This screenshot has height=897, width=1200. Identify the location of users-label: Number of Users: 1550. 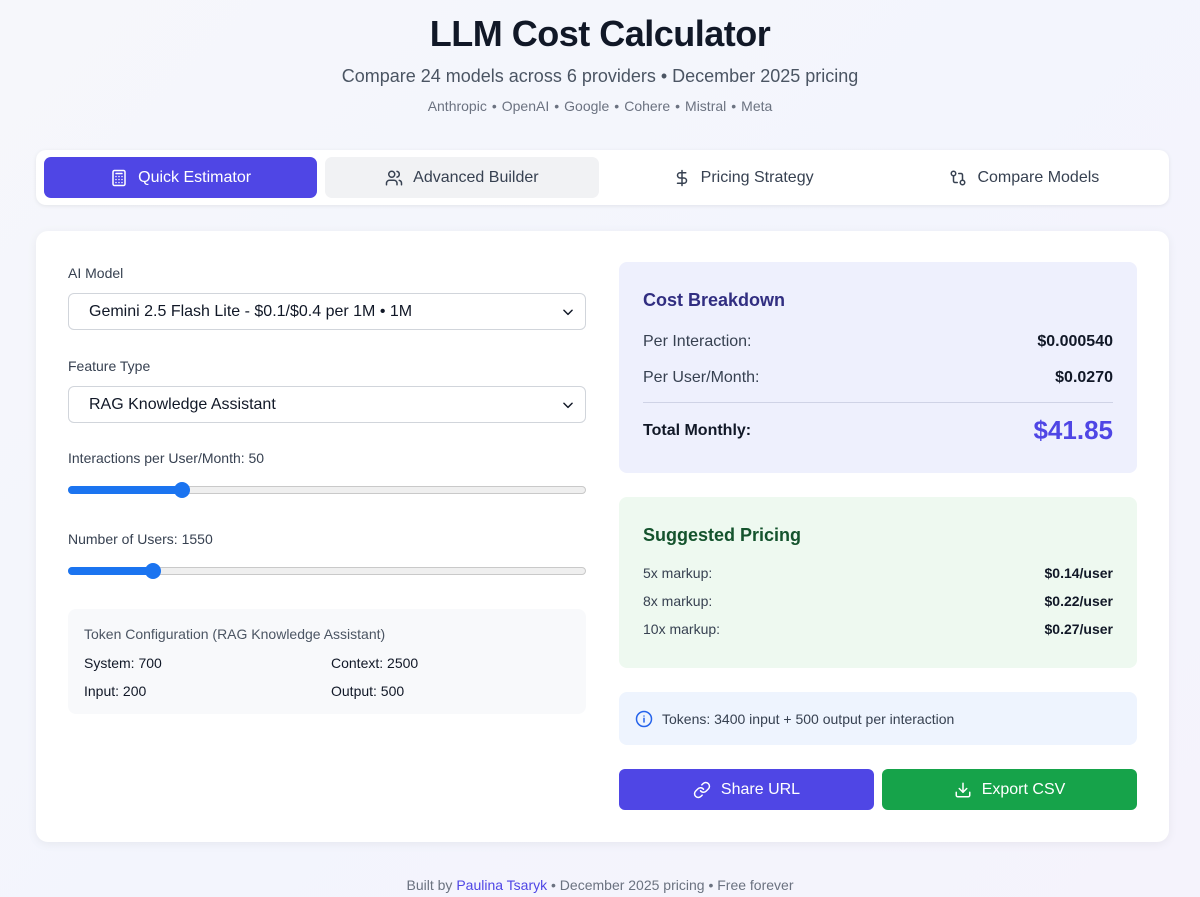
(140, 539).